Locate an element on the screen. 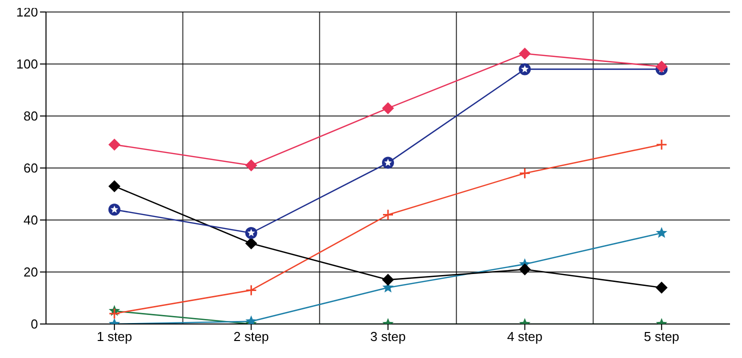  y-tick-label: 60 is located at coordinates (31, 168).